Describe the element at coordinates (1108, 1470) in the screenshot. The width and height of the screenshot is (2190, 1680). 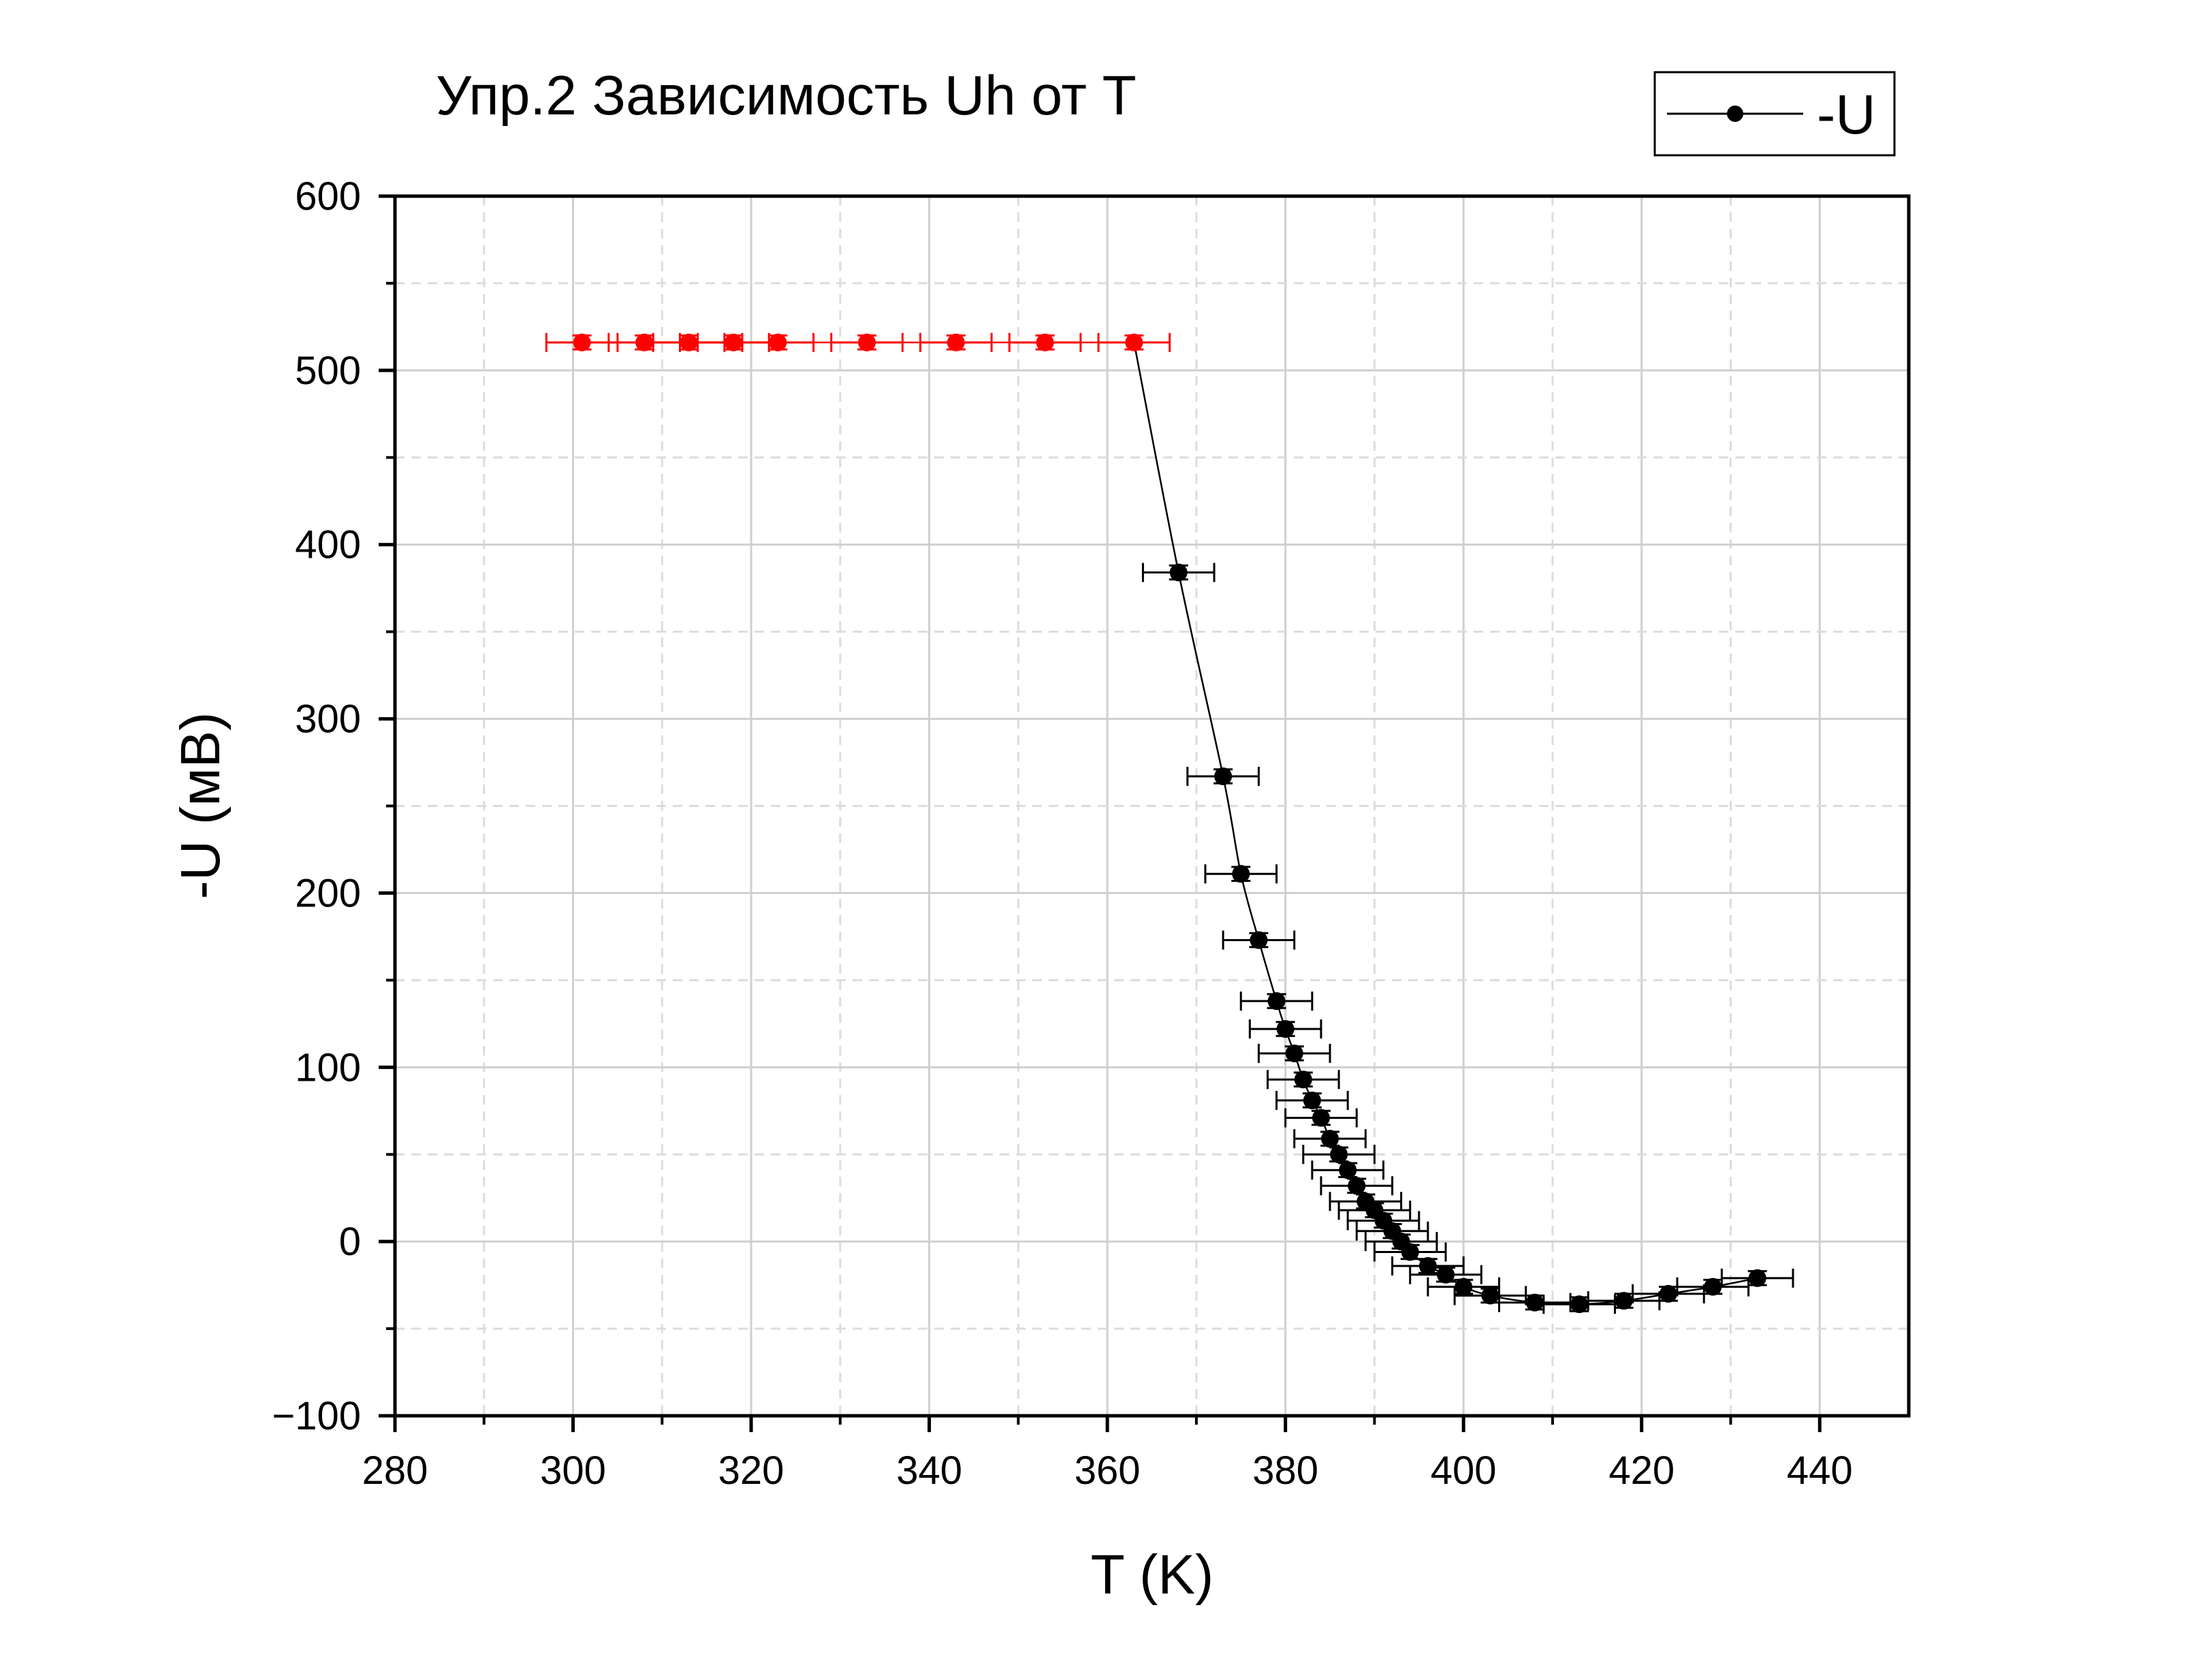
I see `x-tick-label: 360` at that location.